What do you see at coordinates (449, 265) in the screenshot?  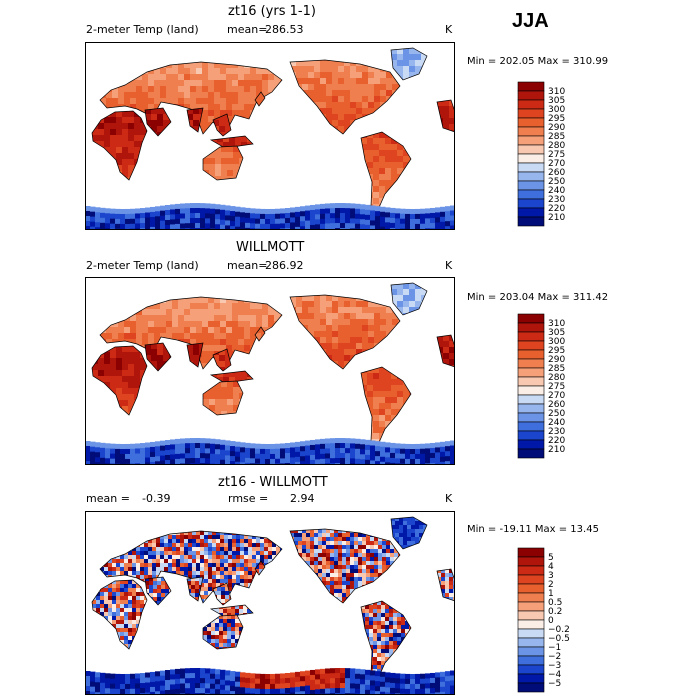 I see `panel2-unit: K` at bounding box center [449, 265].